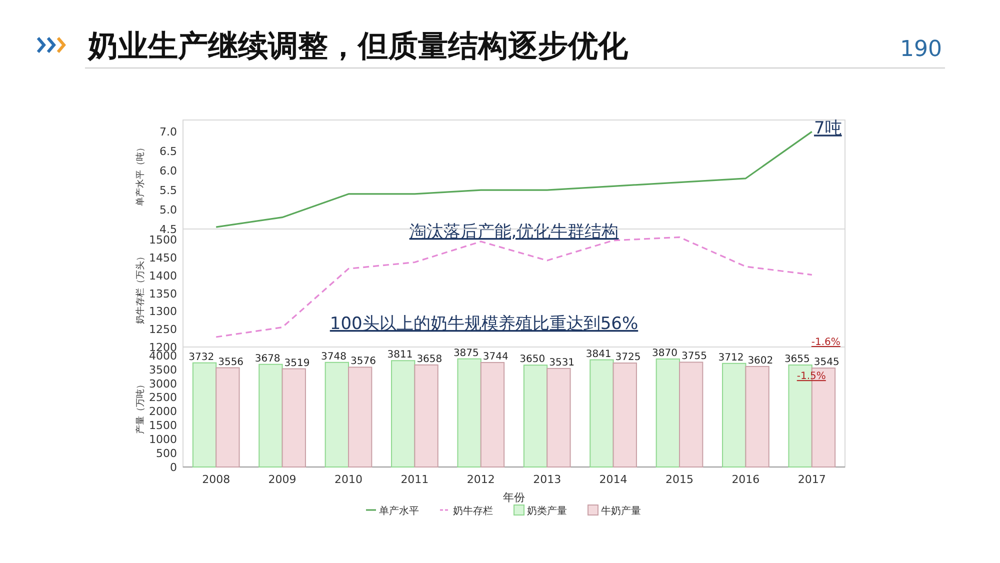  What do you see at coordinates (828, 128) in the screenshot?
I see `annotation: 7吨` at bounding box center [828, 128].